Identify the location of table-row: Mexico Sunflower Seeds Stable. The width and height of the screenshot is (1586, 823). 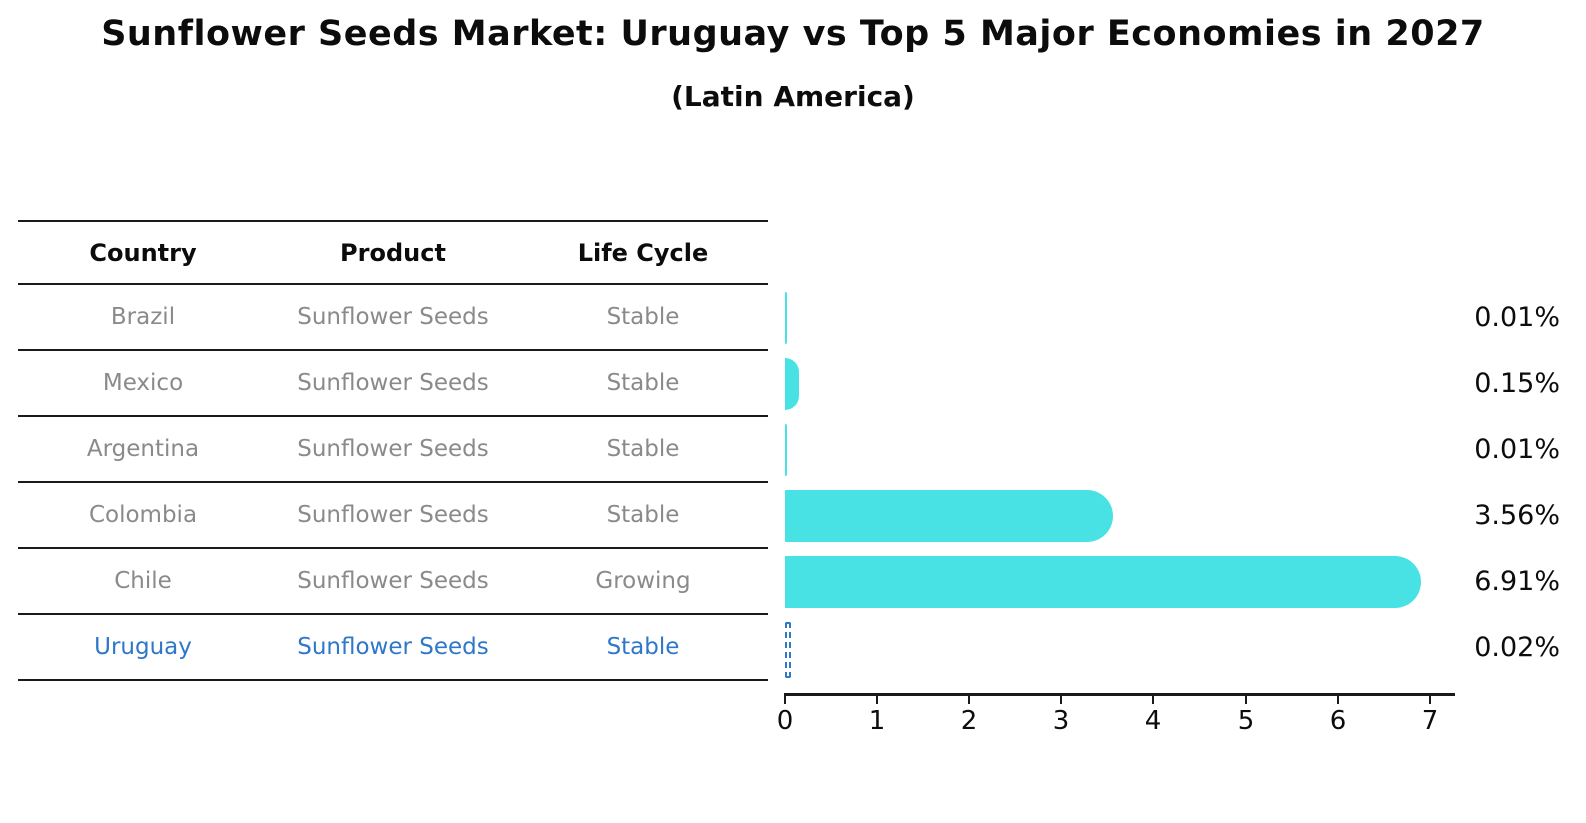
(393, 384).